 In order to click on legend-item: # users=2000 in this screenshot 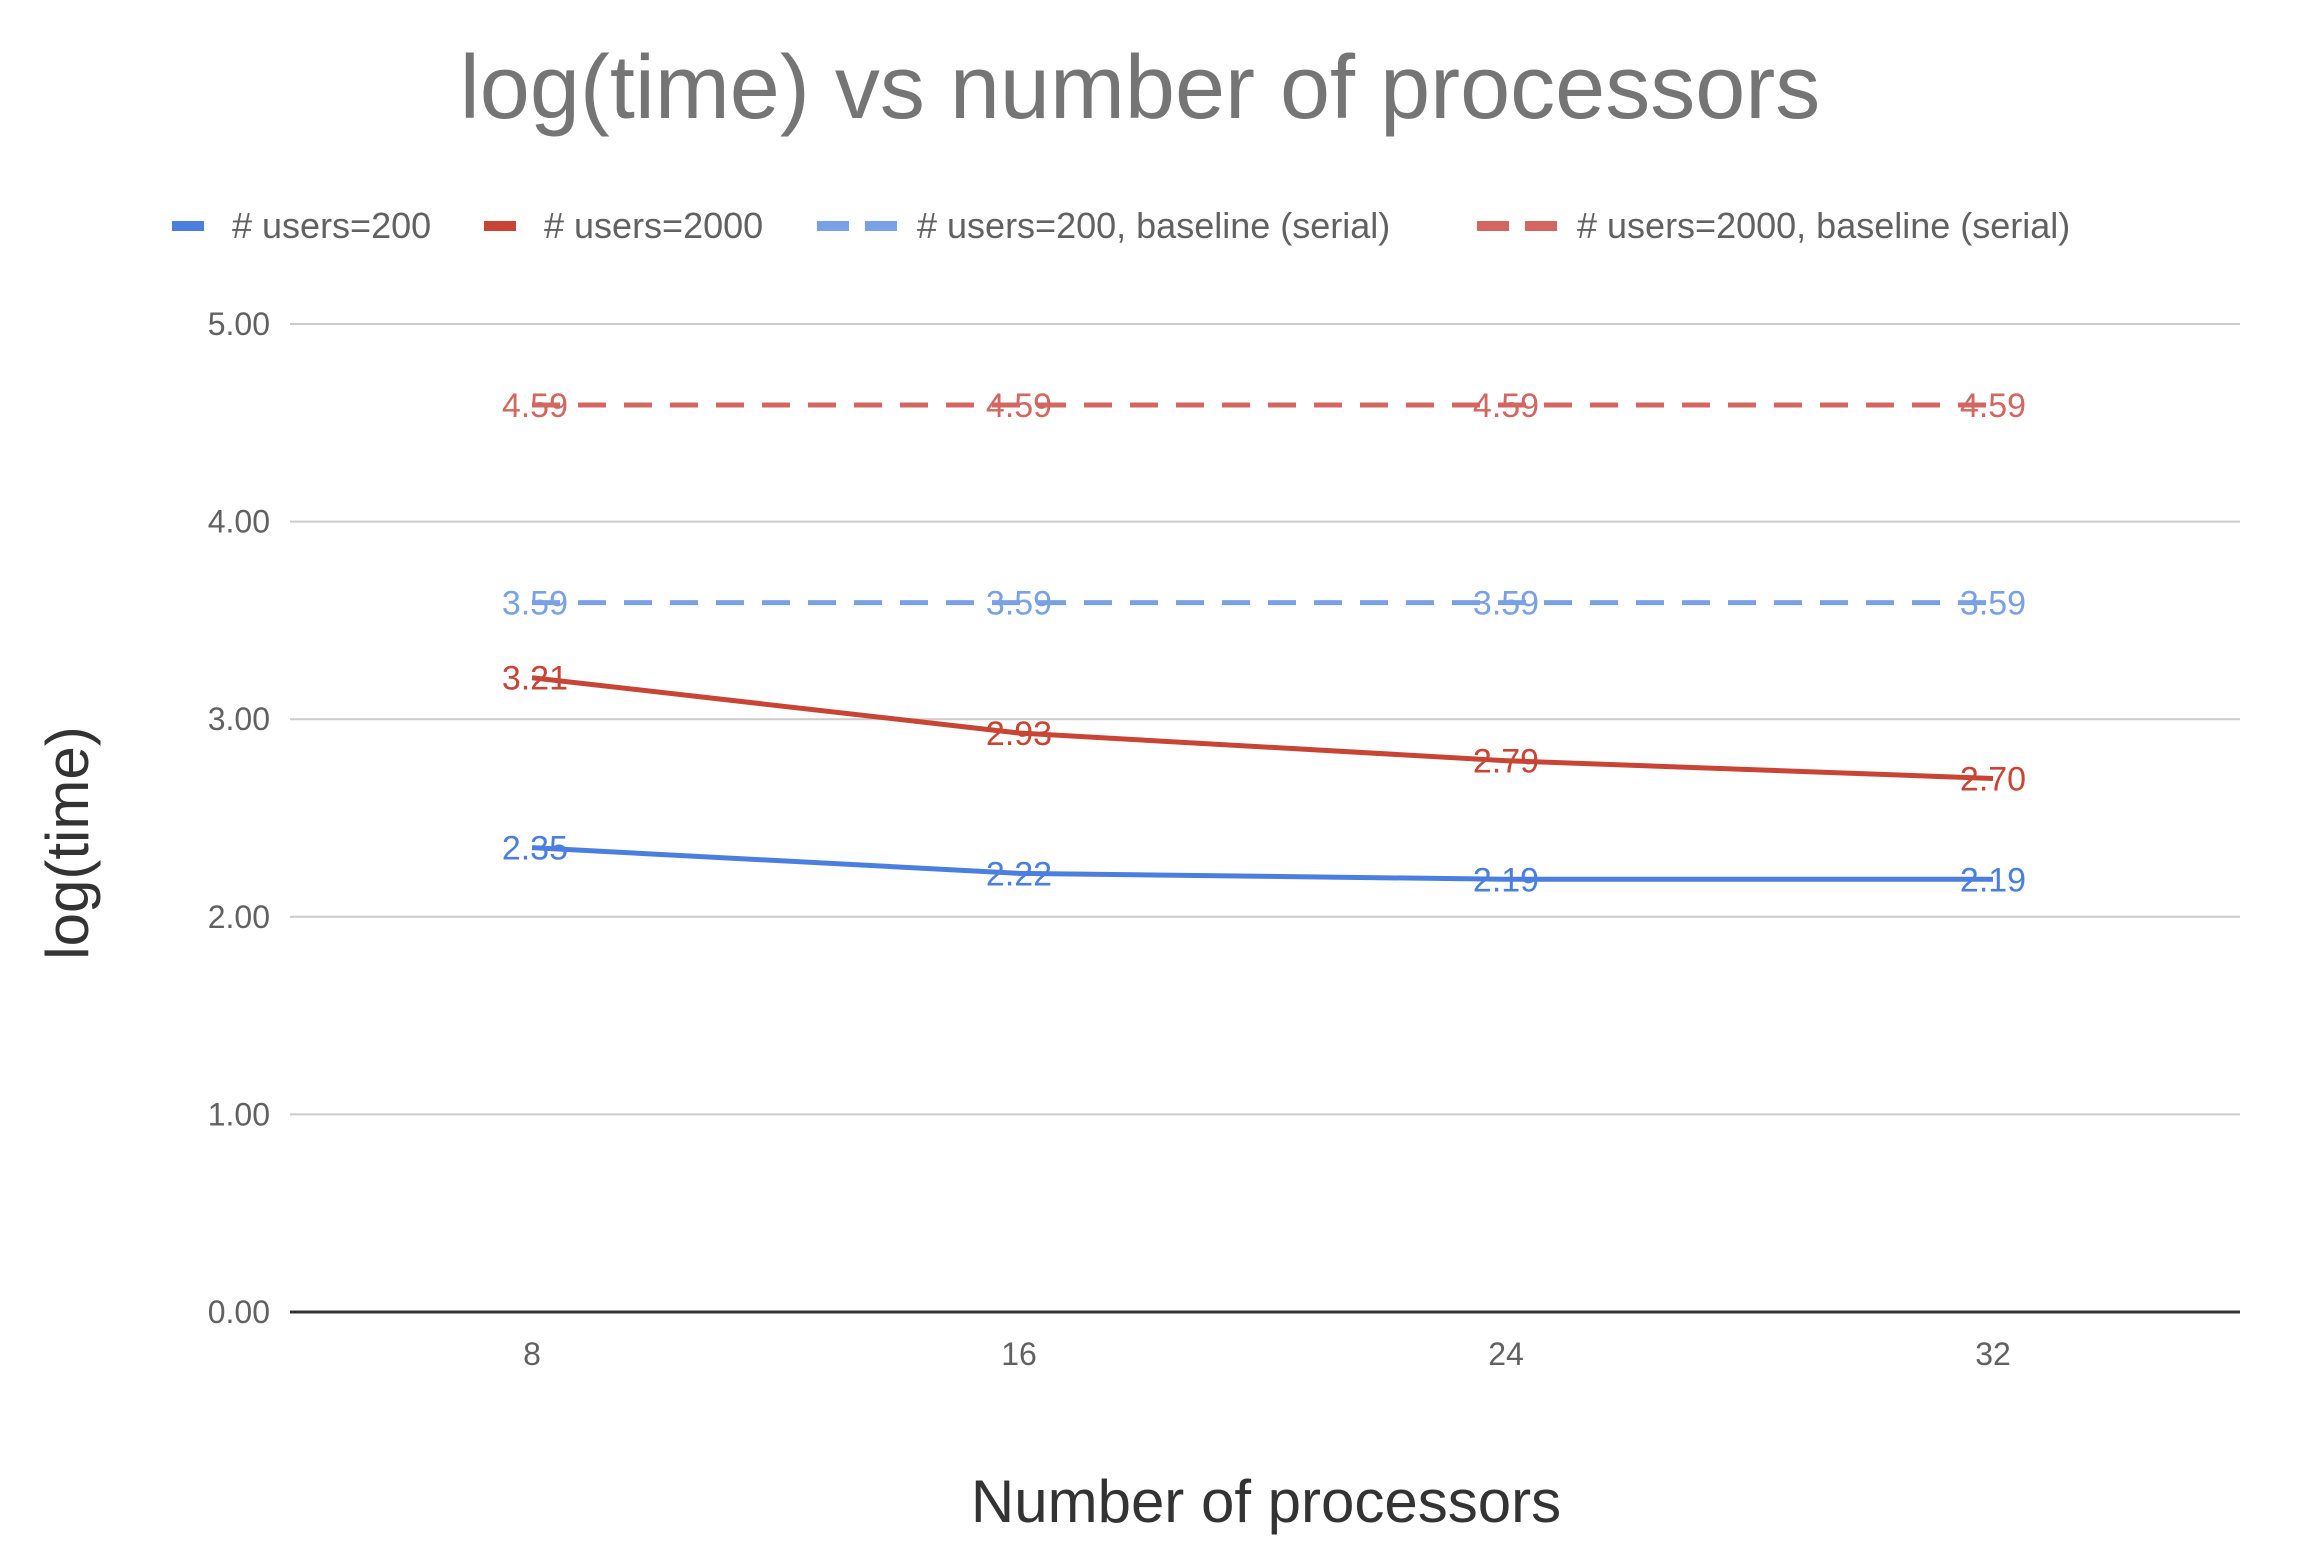, I will do `click(623, 225)`.